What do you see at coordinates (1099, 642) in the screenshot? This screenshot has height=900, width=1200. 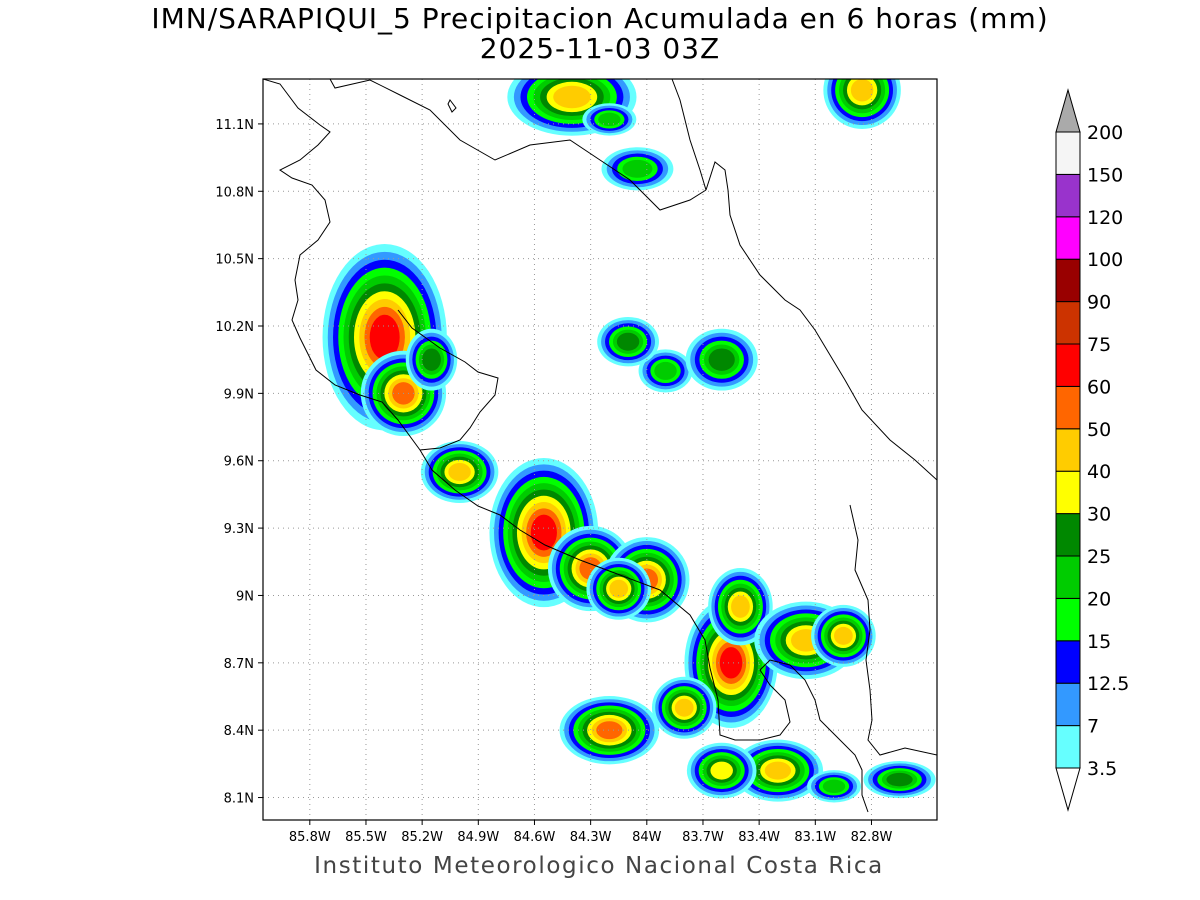 I see `colorbar-label: 15` at bounding box center [1099, 642].